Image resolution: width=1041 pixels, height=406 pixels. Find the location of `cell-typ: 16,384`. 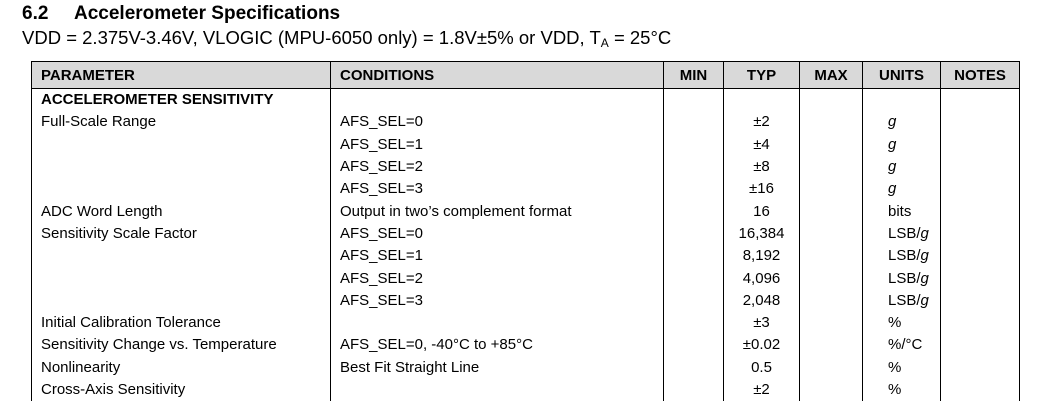

cell-typ: 16,384 is located at coordinates (761, 234).